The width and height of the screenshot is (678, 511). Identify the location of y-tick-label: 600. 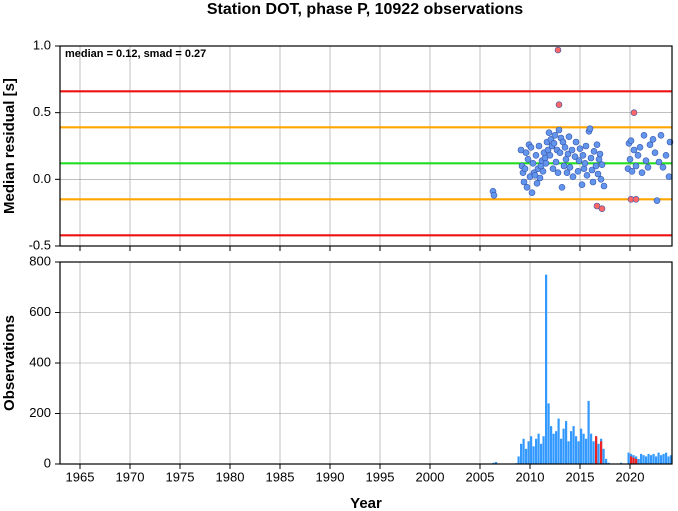
(40, 311).